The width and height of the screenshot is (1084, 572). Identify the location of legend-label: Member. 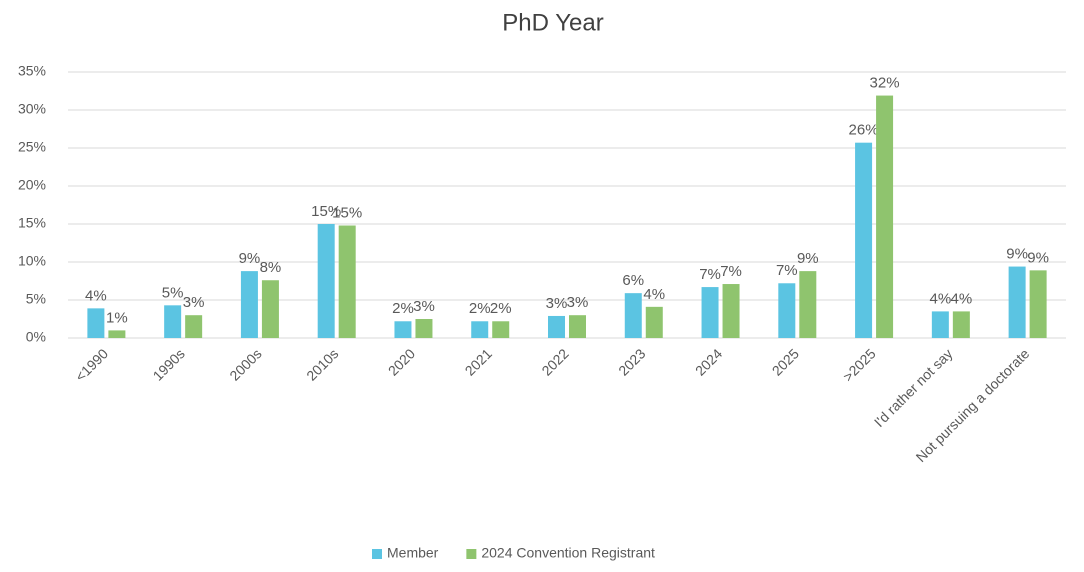
(413, 553).